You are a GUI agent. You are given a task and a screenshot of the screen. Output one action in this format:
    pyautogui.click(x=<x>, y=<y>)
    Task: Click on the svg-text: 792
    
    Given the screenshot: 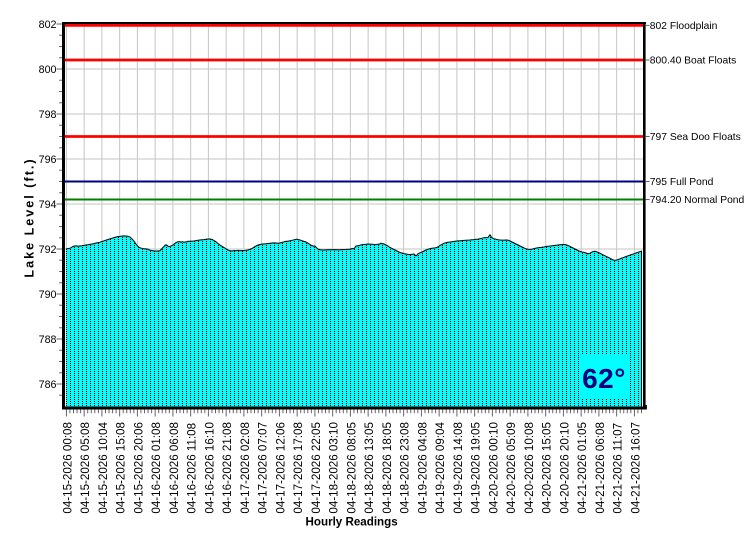 What is the action you would take?
    pyautogui.click(x=48, y=250)
    